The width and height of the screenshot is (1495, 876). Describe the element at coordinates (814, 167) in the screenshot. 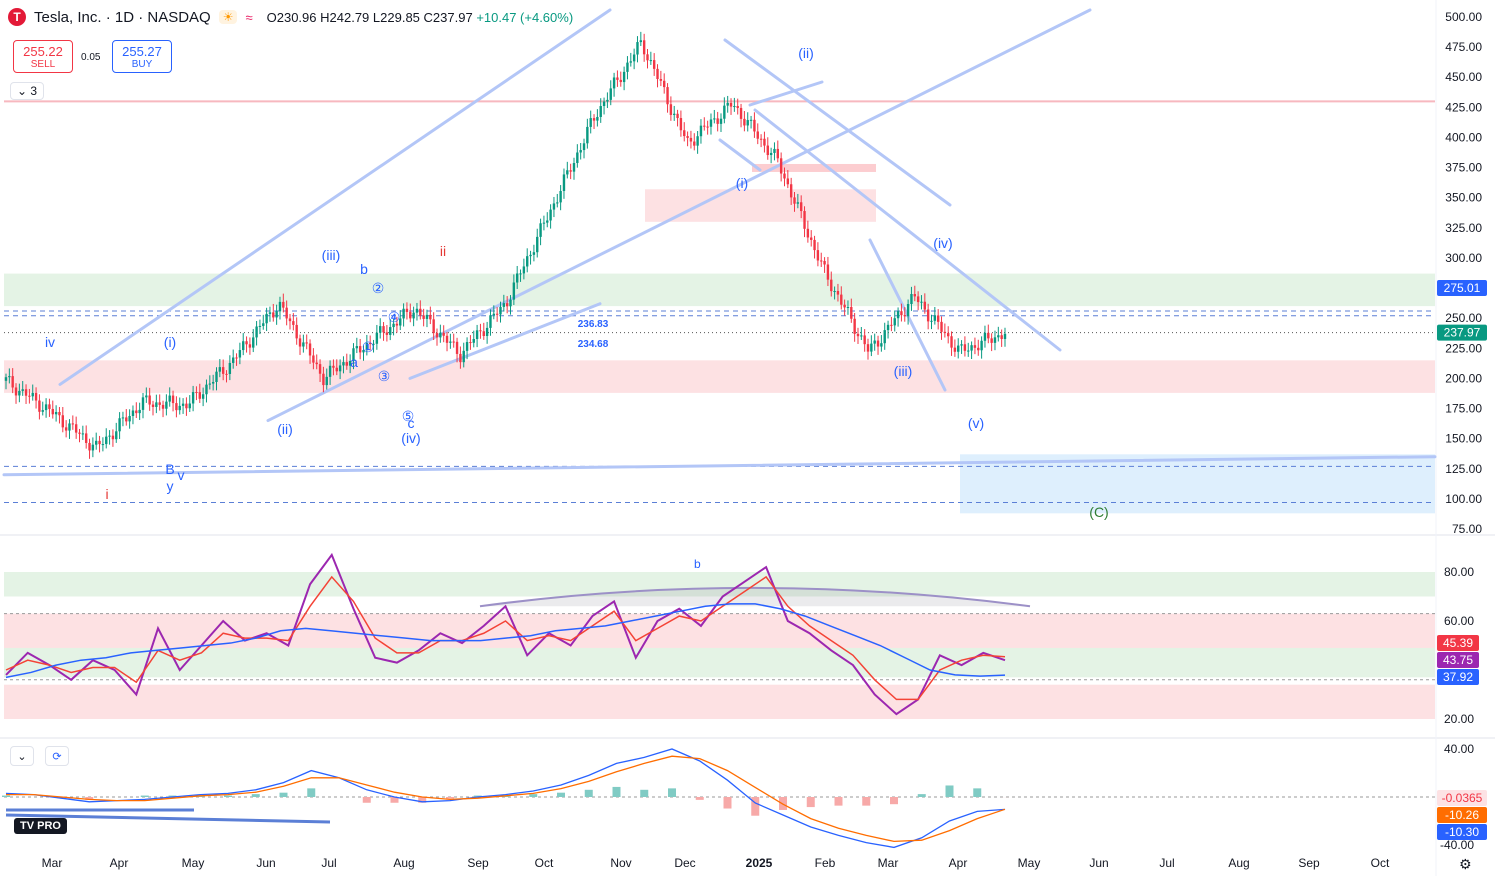

I see `price-zone` at that location.